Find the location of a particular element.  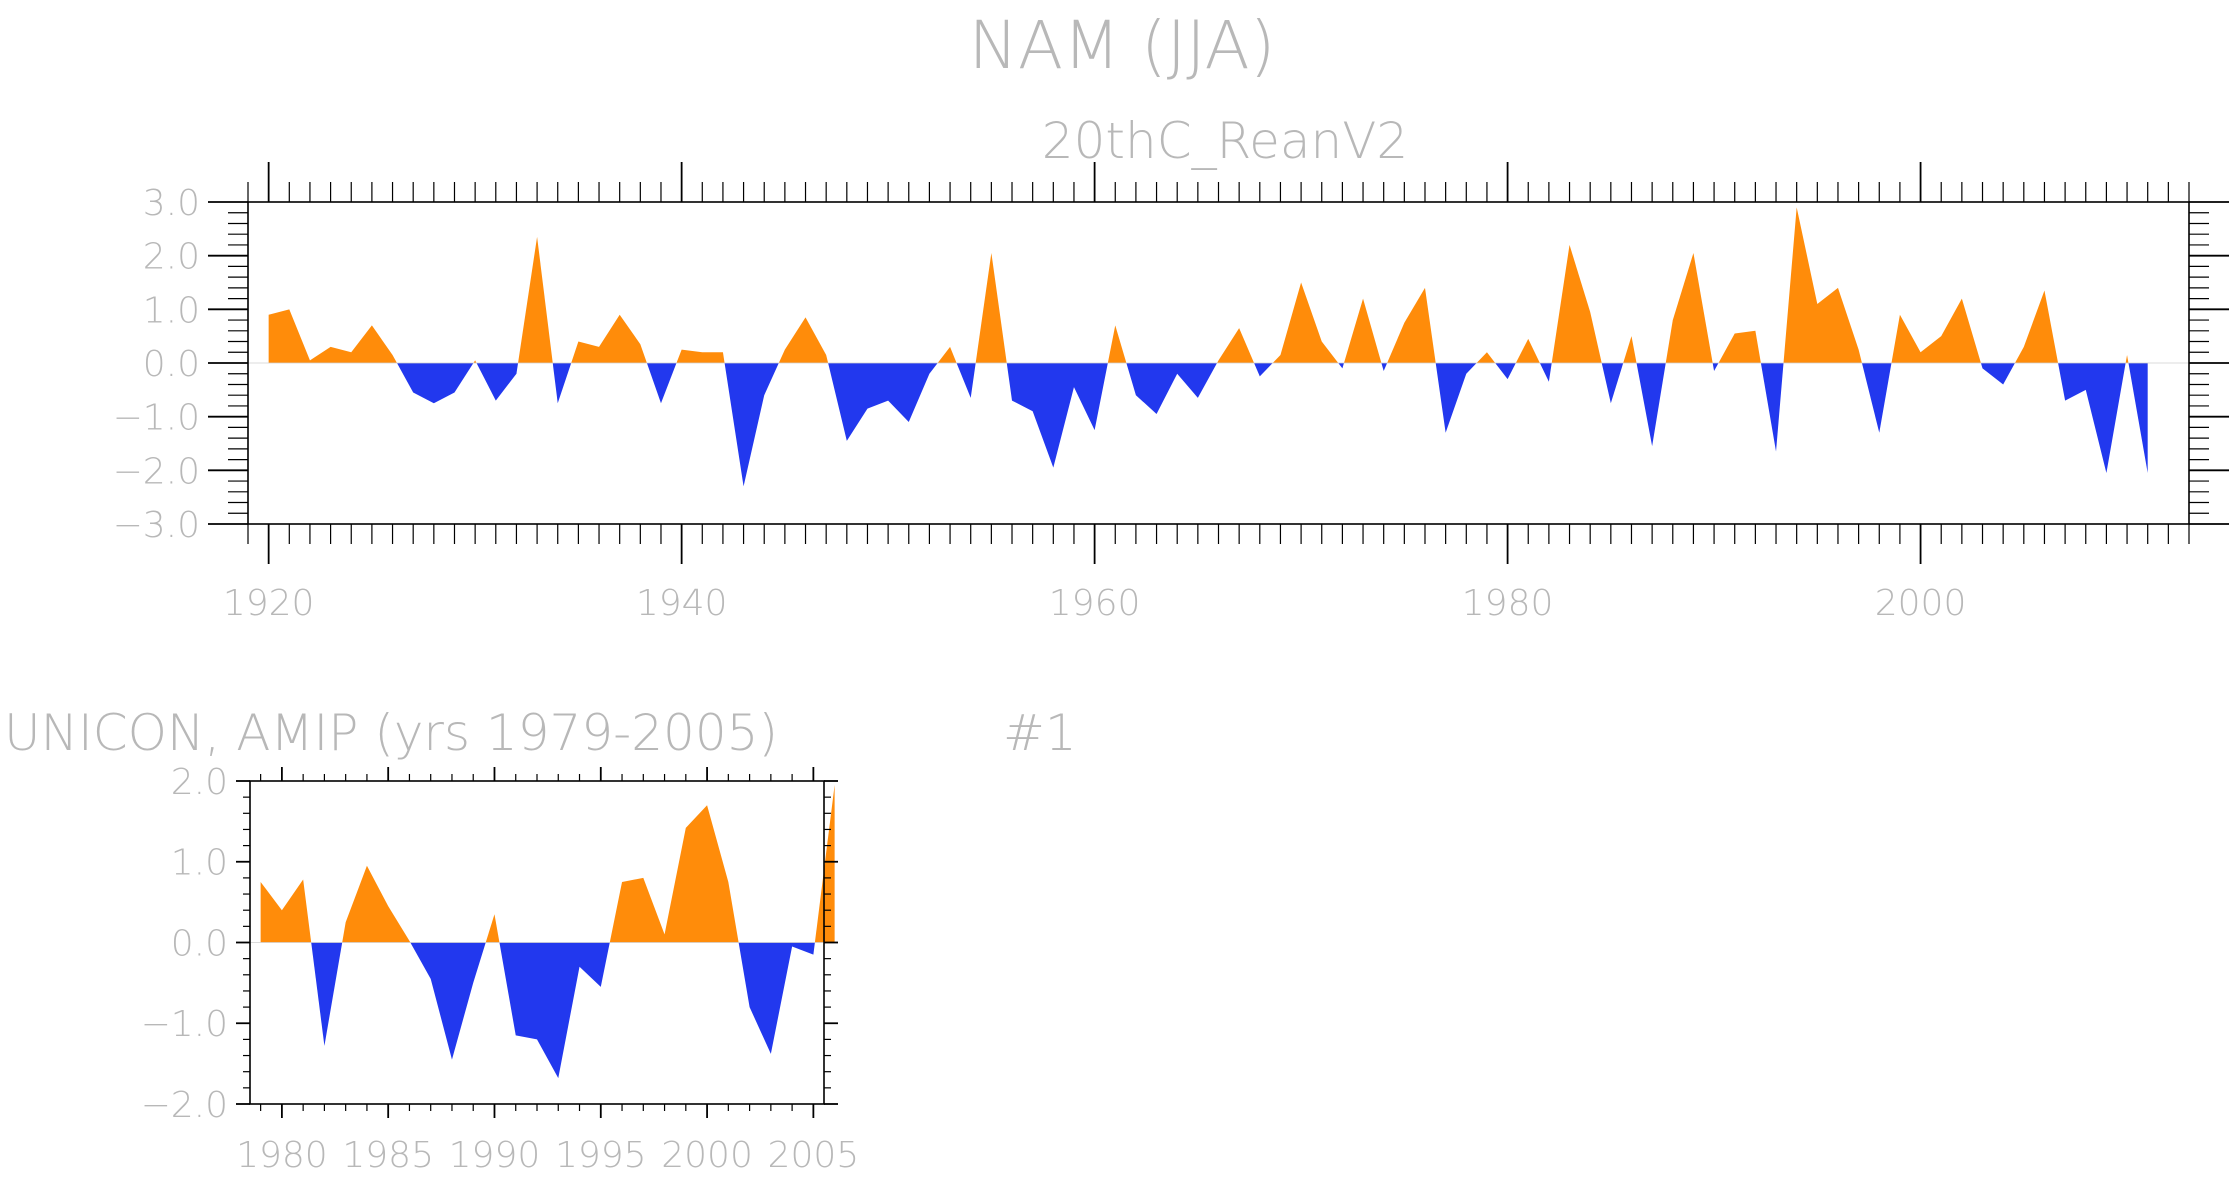

x-tick-label: 1960 is located at coordinates (1095, 603).